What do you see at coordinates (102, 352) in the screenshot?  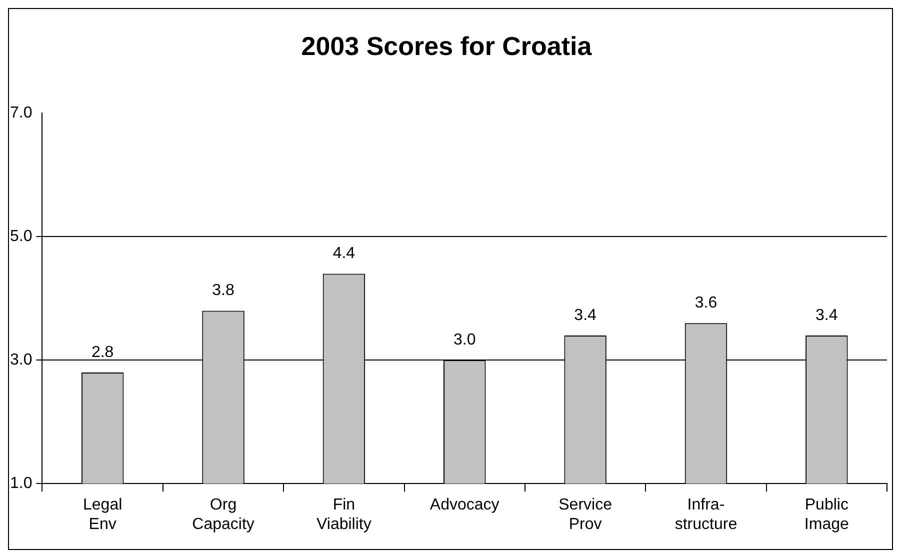 I see `data-label: 2.8` at bounding box center [102, 352].